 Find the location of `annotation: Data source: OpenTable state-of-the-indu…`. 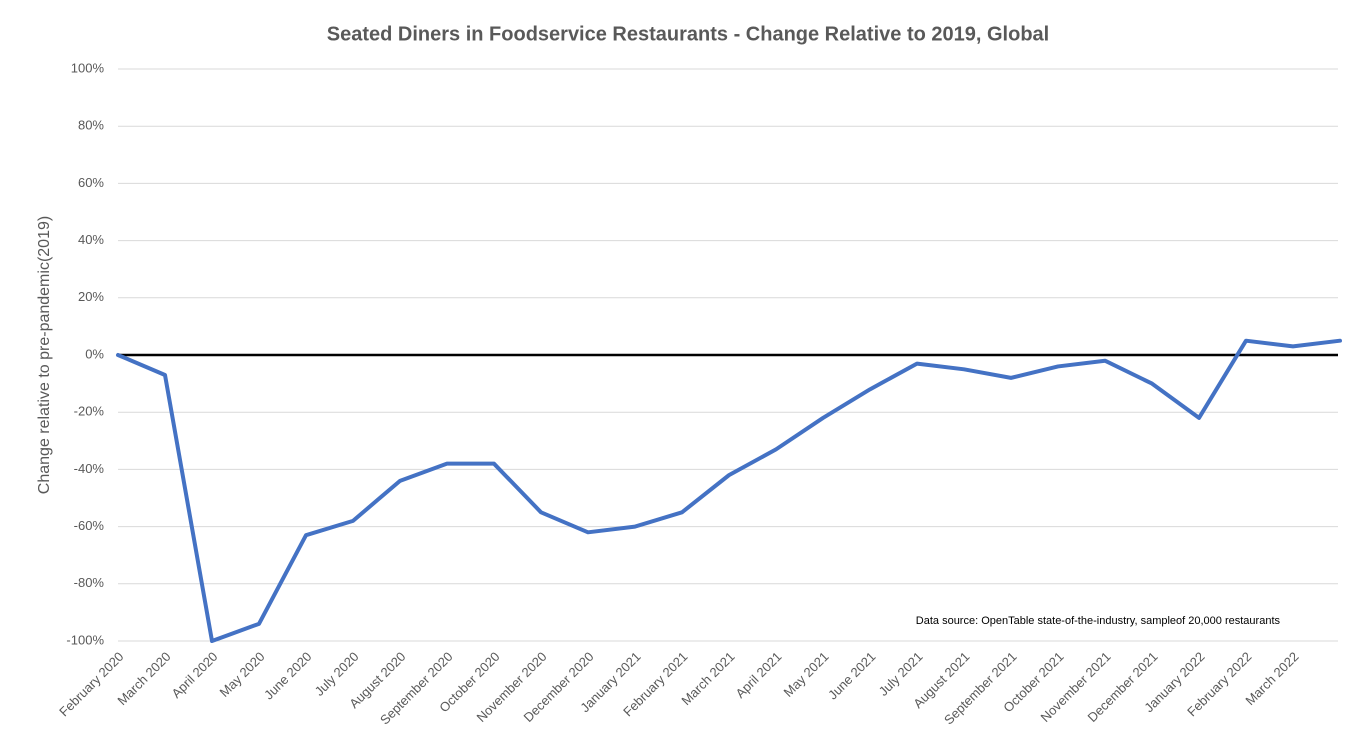

annotation: Data source: OpenTable state-of-the-indu… is located at coordinates (1098, 621).